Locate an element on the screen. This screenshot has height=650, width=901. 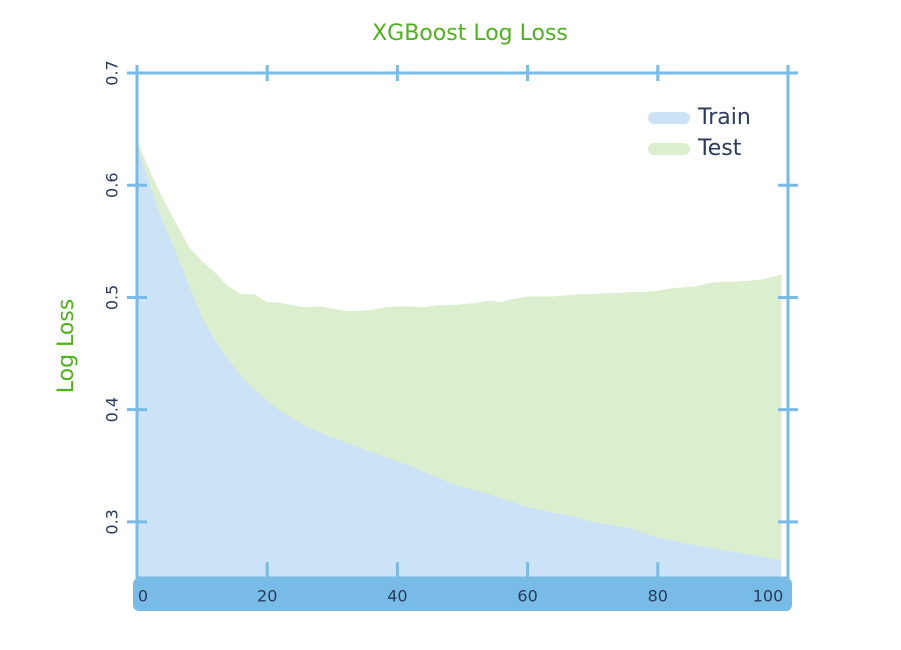
x-tick-label: 80 is located at coordinates (658, 596).